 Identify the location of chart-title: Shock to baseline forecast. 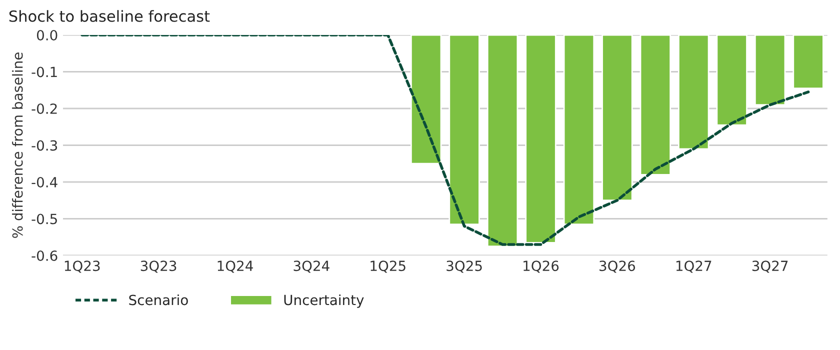
(109, 16).